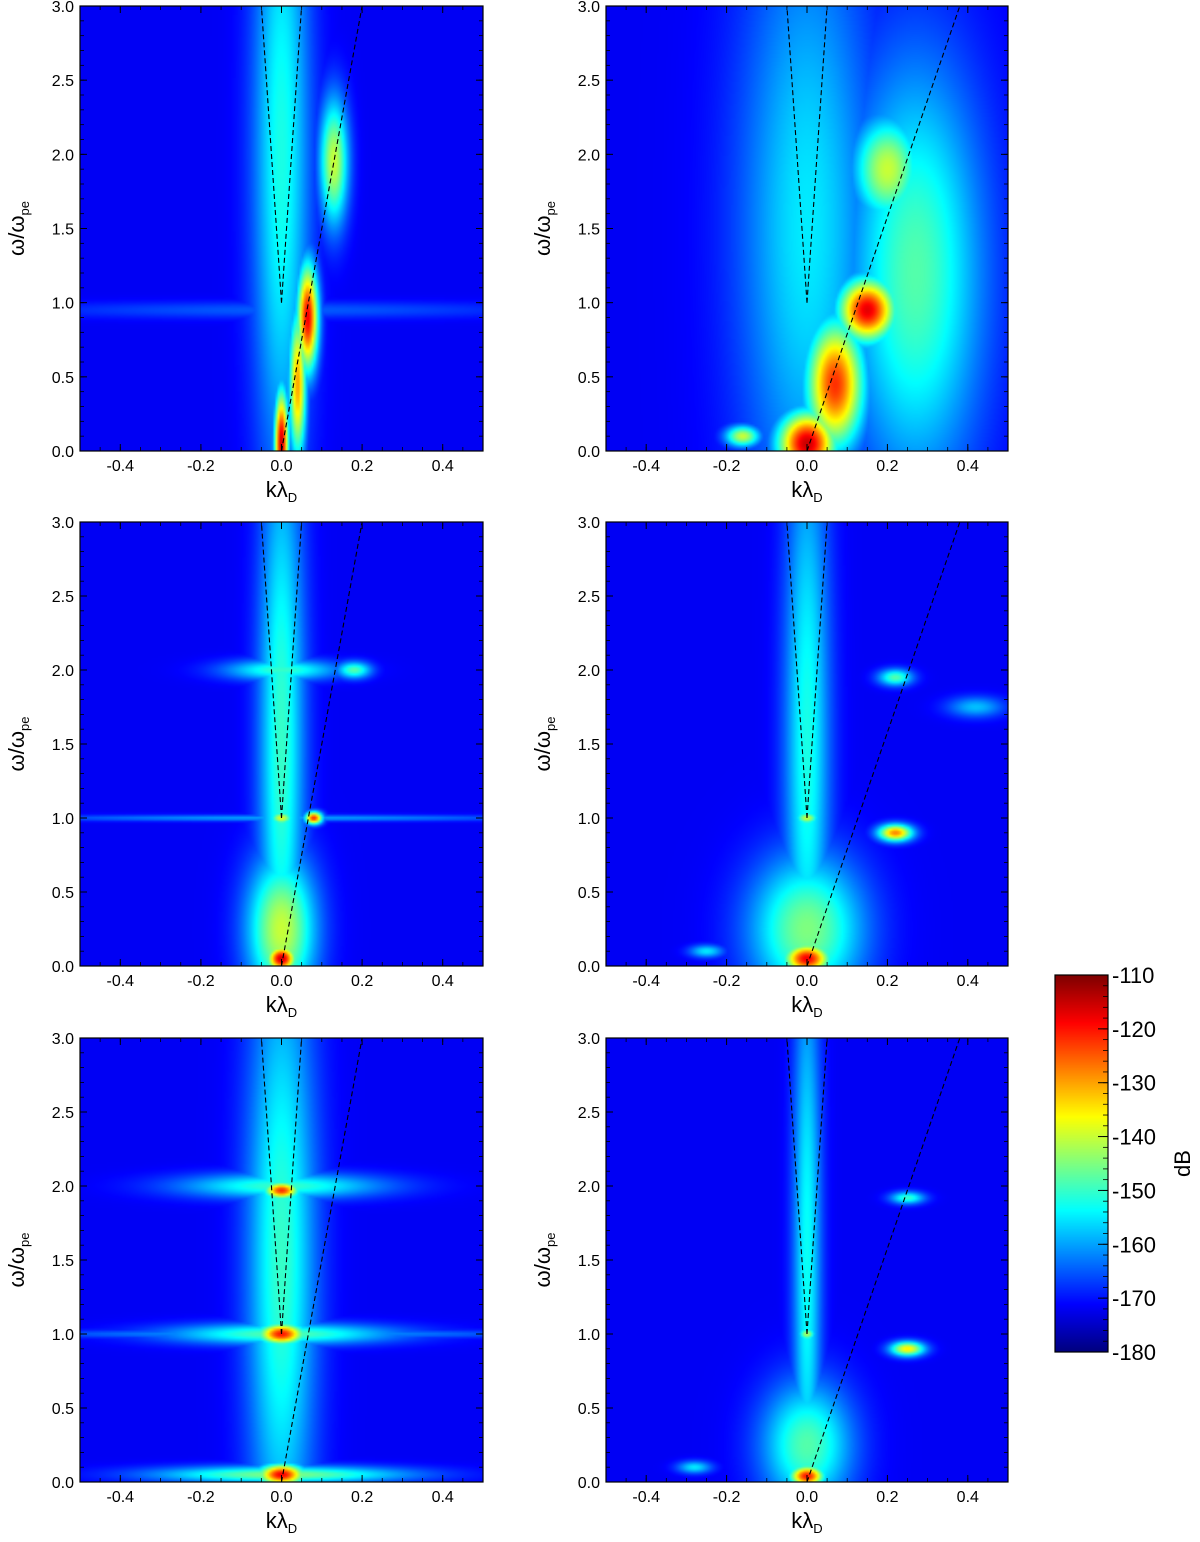  I want to click on colorbar-tick-label: -120, so click(1134, 1029).